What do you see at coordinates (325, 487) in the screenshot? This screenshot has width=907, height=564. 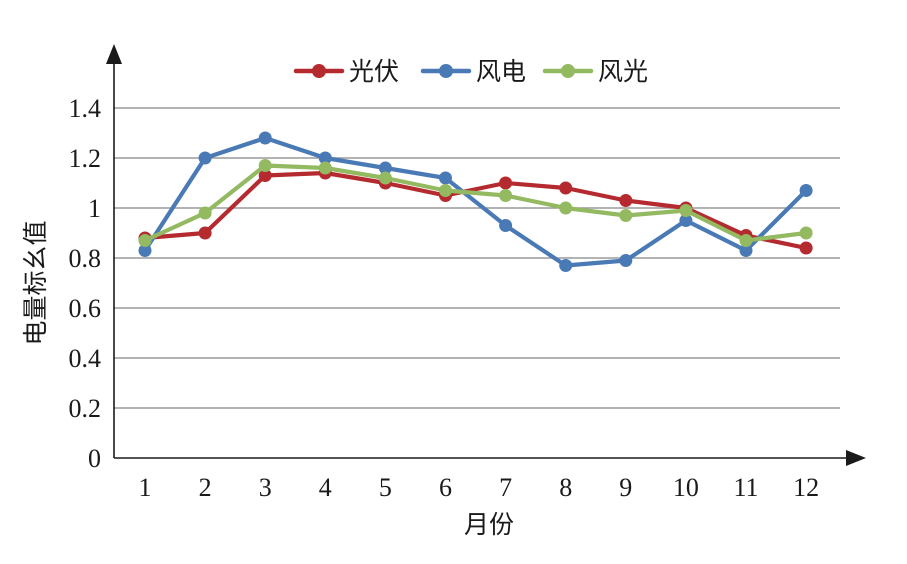 I see `x-tick-label: 4` at bounding box center [325, 487].